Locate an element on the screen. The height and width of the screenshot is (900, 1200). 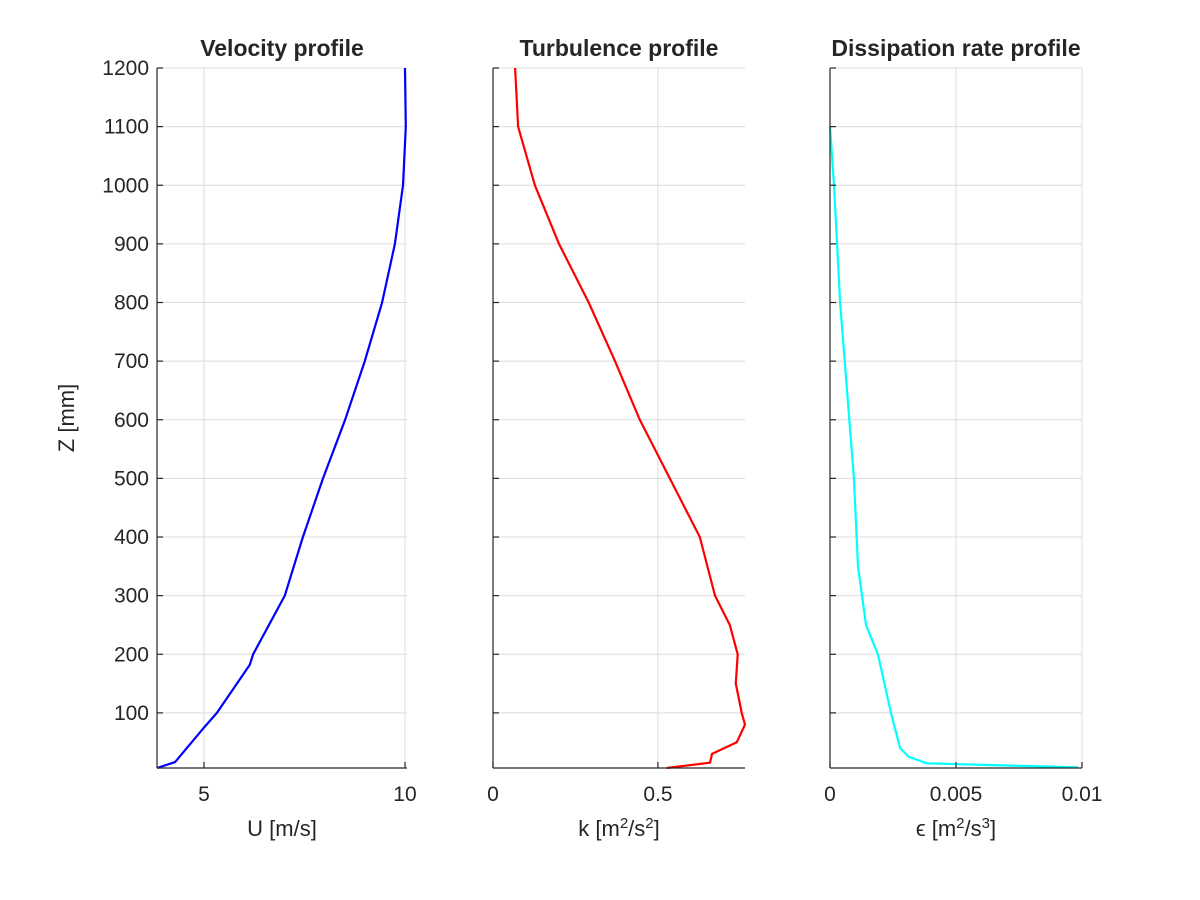
y-tick-label: 400 is located at coordinates (131, 537).